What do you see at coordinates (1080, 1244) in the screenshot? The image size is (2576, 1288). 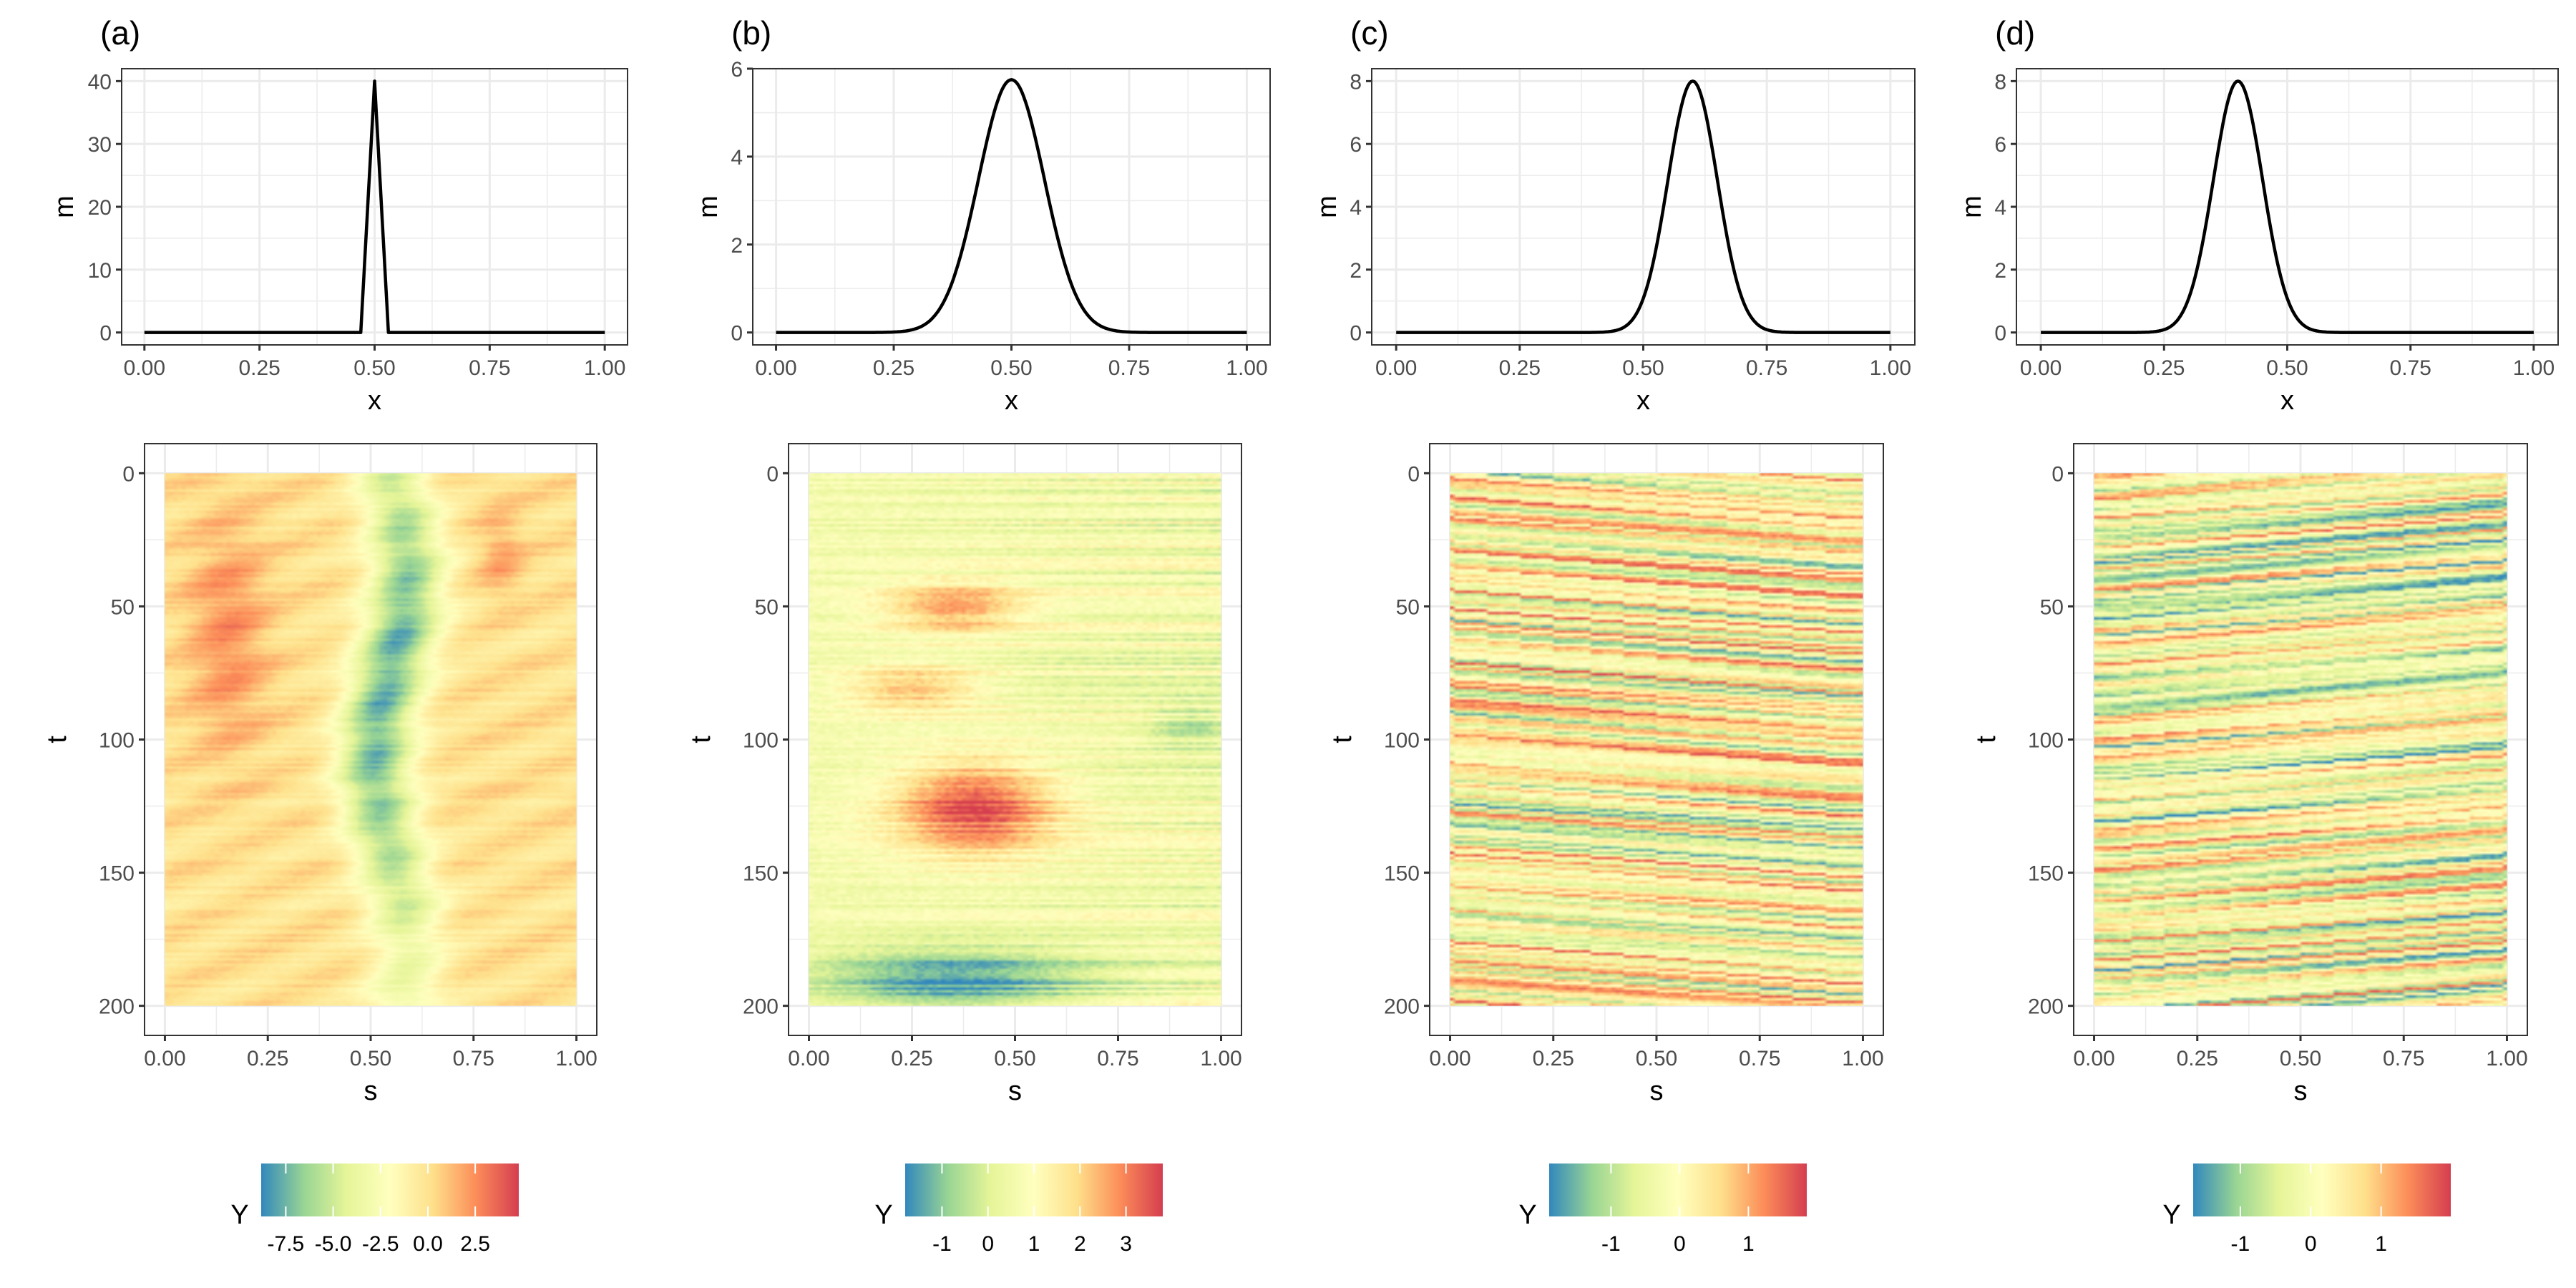 I see `colorbar-label: 2` at bounding box center [1080, 1244].